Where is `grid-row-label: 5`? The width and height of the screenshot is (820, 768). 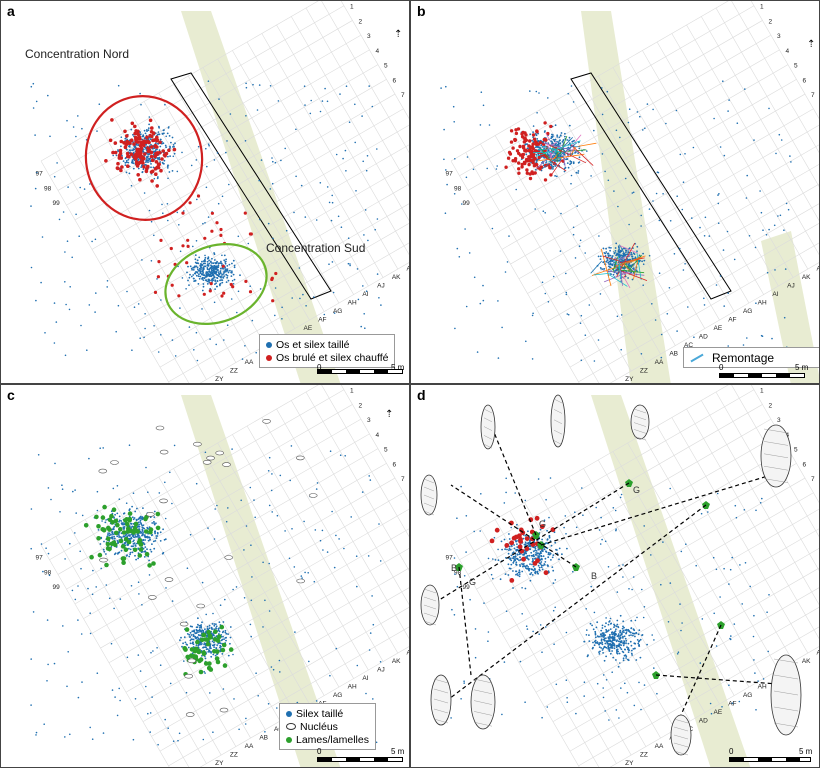
grid-row-label: 5 is located at coordinates (386, 450).